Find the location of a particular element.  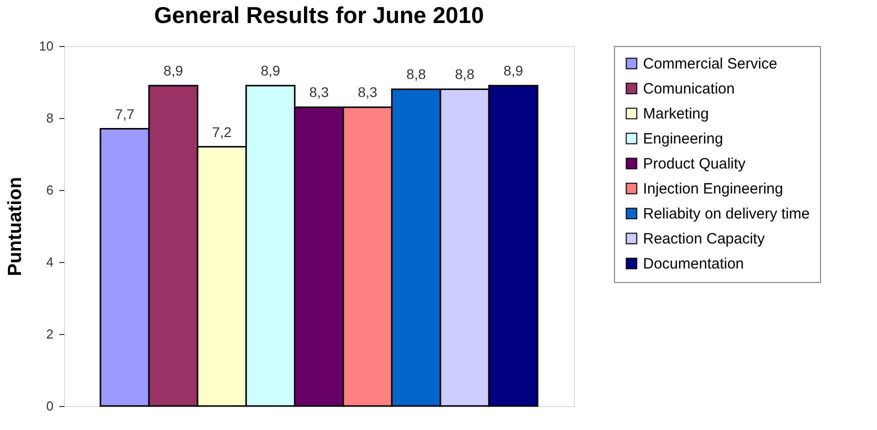

legend-label: Product Quality is located at coordinates (694, 164).